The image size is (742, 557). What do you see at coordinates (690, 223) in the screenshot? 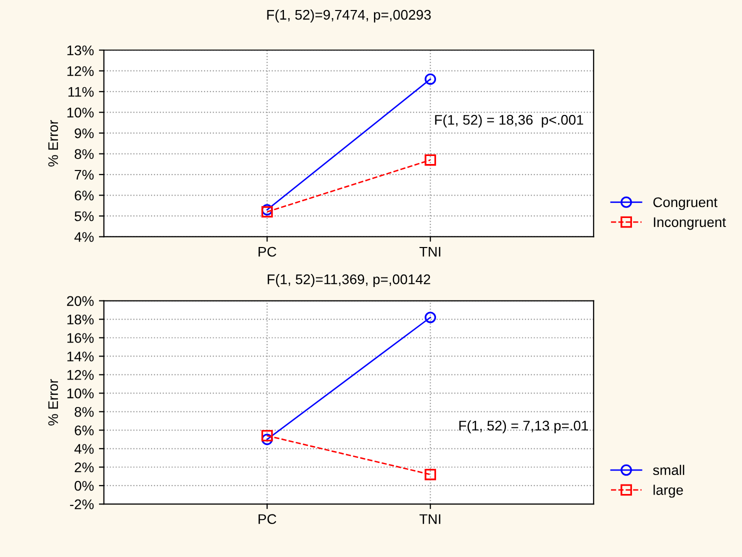
I see `legend-label: Incongruent` at bounding box center [690, 223].